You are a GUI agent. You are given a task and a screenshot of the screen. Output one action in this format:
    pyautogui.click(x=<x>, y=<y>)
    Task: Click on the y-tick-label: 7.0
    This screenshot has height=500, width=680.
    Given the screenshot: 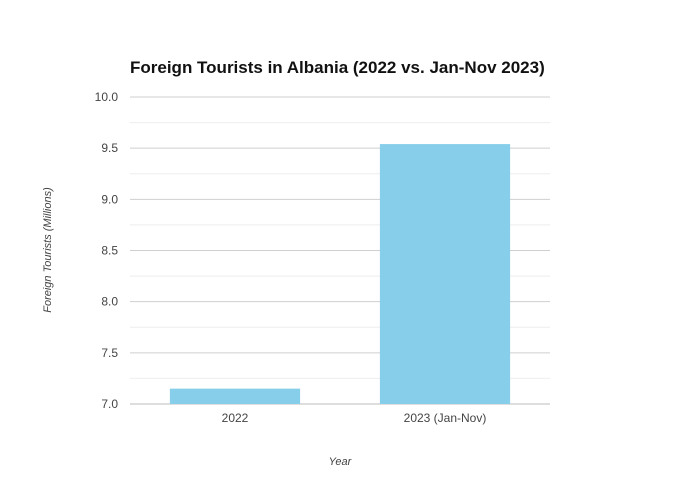 What is the action you would take?
    pyautogui.click(x=109, y=404)
    